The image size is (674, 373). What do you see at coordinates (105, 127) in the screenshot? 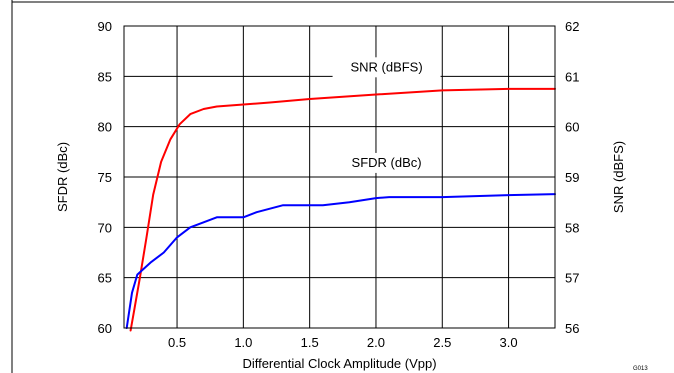
I see `y-left-tick-label: 80` at bounding box center [105, 127].